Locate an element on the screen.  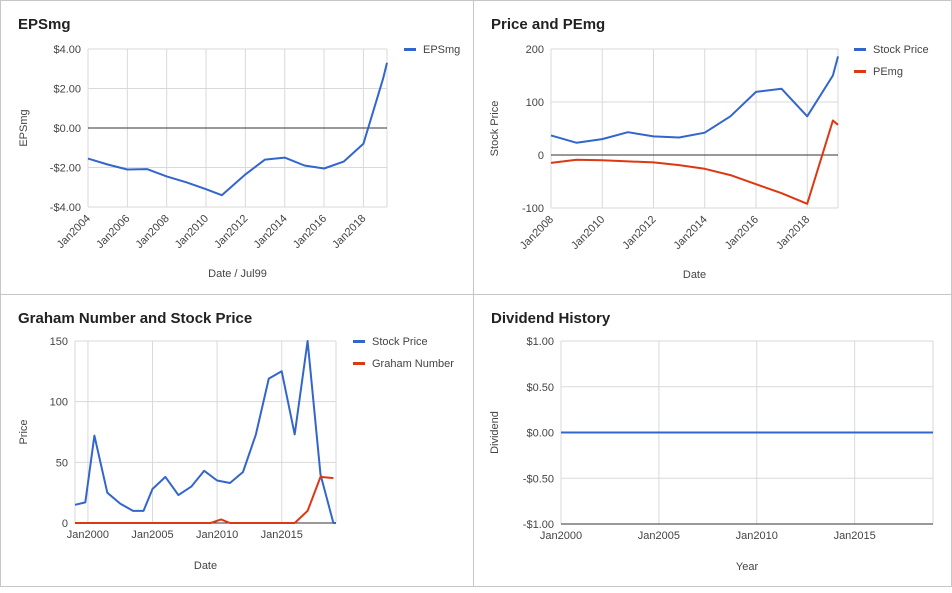
x-axis-label: Date / Jul99 is located at coordinates (237, 274).